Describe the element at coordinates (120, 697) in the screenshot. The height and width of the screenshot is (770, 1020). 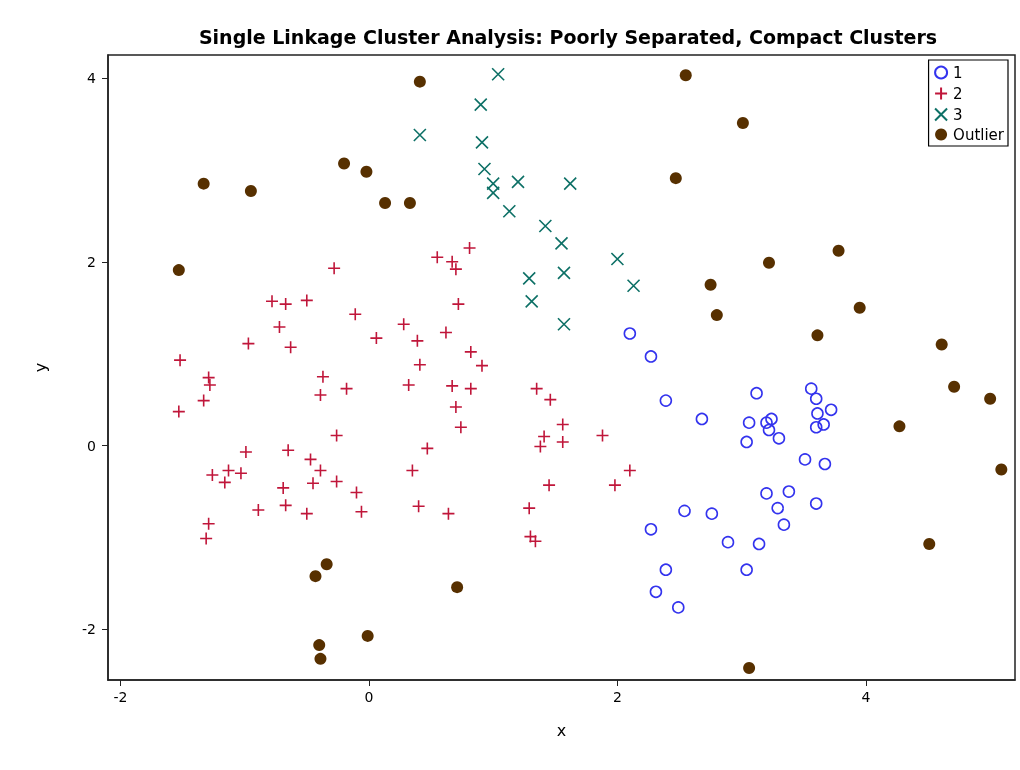
I see `x-tick-label: -2` at that location.